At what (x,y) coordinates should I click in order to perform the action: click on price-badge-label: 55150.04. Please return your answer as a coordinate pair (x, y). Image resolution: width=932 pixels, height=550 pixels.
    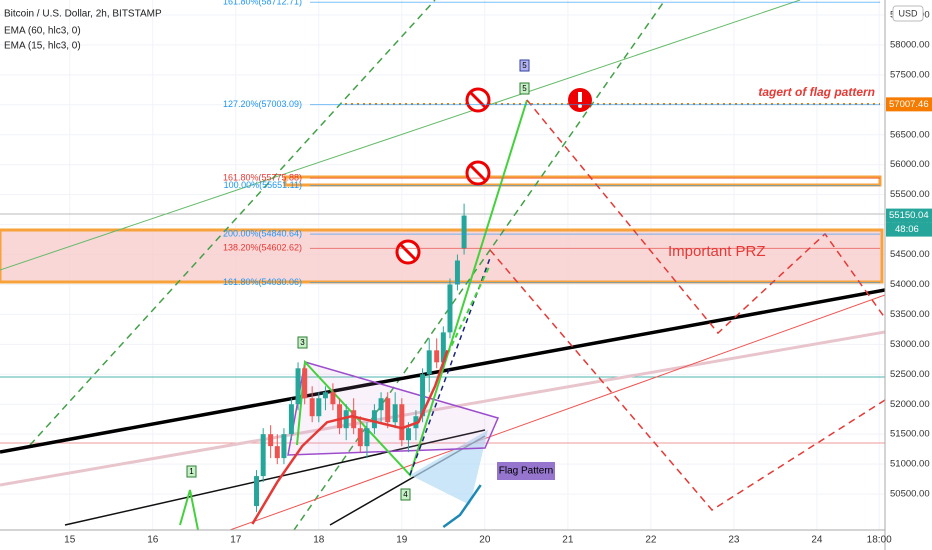
    Looking at the image, I should click on (909, 215).